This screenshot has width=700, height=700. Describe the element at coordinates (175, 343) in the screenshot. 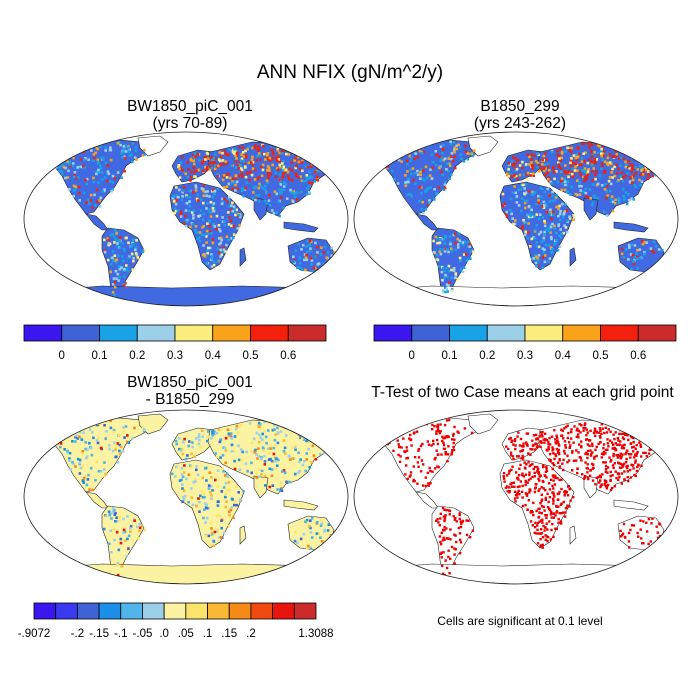

I see `colorbar-panel-1: 0 0.1 0.2 0.3 0.4 0.5 0.6` at that location.